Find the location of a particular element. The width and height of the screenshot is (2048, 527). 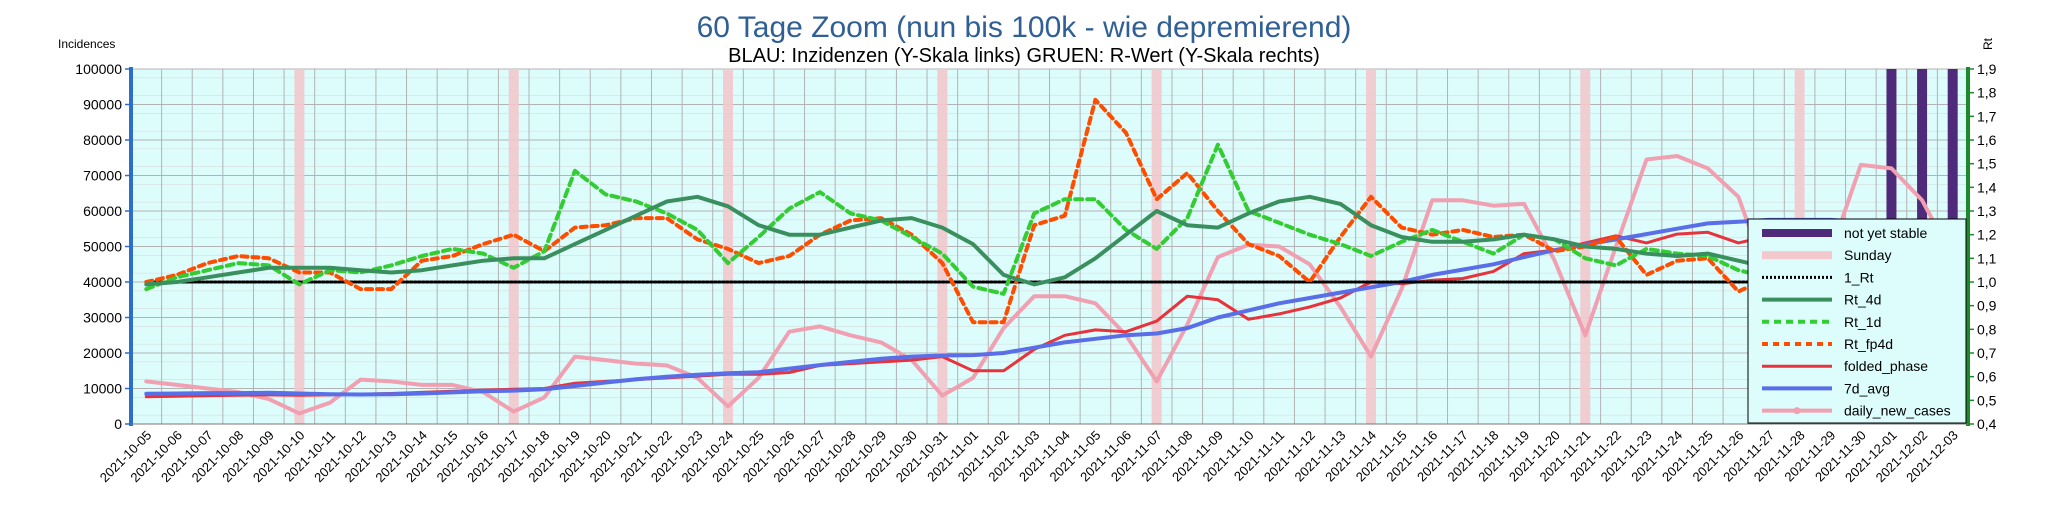

legend-label-not-yet-stable: not yet stable is located at coordinates (1885, 233).